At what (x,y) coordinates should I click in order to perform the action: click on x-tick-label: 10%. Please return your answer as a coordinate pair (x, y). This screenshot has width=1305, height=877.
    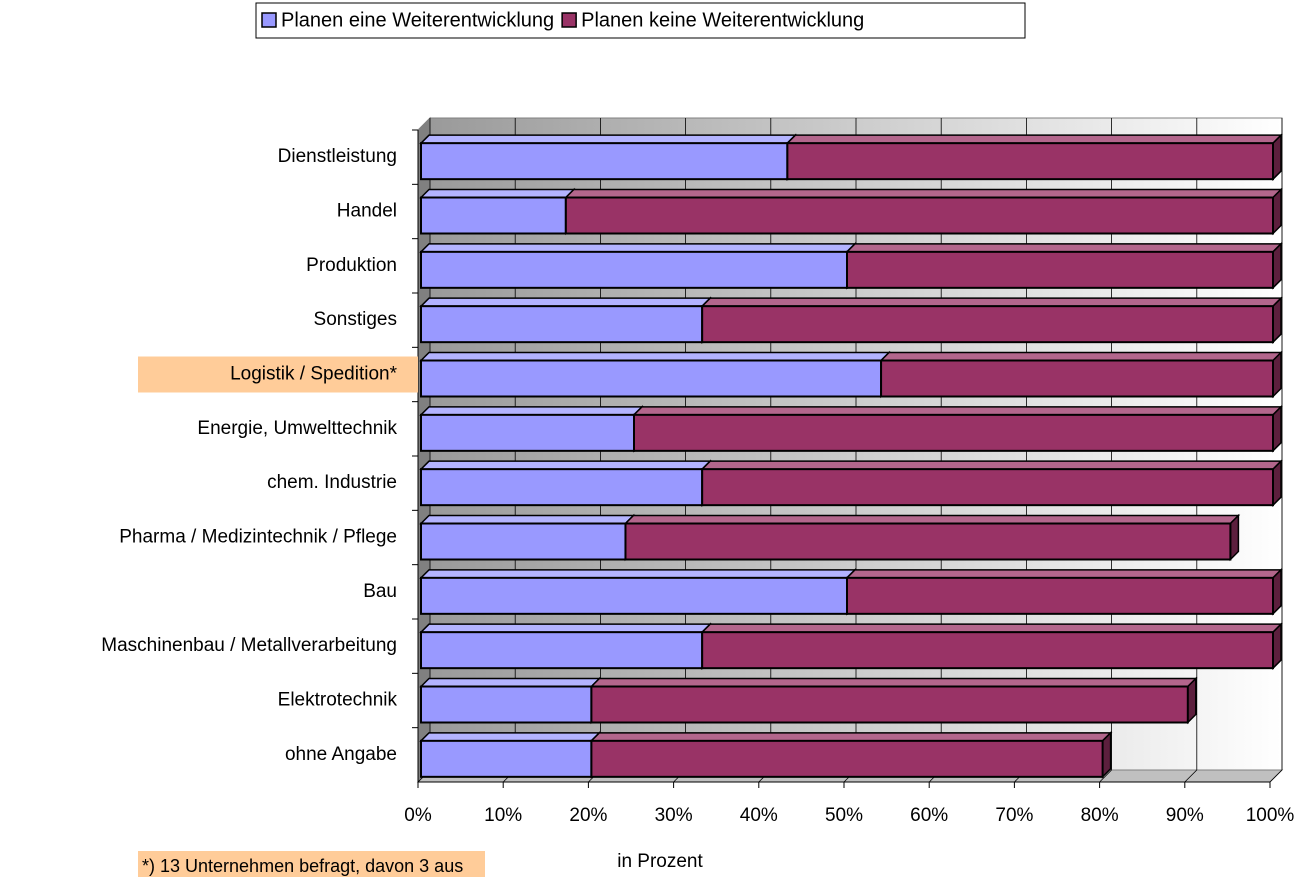
    Looking at the image, I should click on (503, 815).